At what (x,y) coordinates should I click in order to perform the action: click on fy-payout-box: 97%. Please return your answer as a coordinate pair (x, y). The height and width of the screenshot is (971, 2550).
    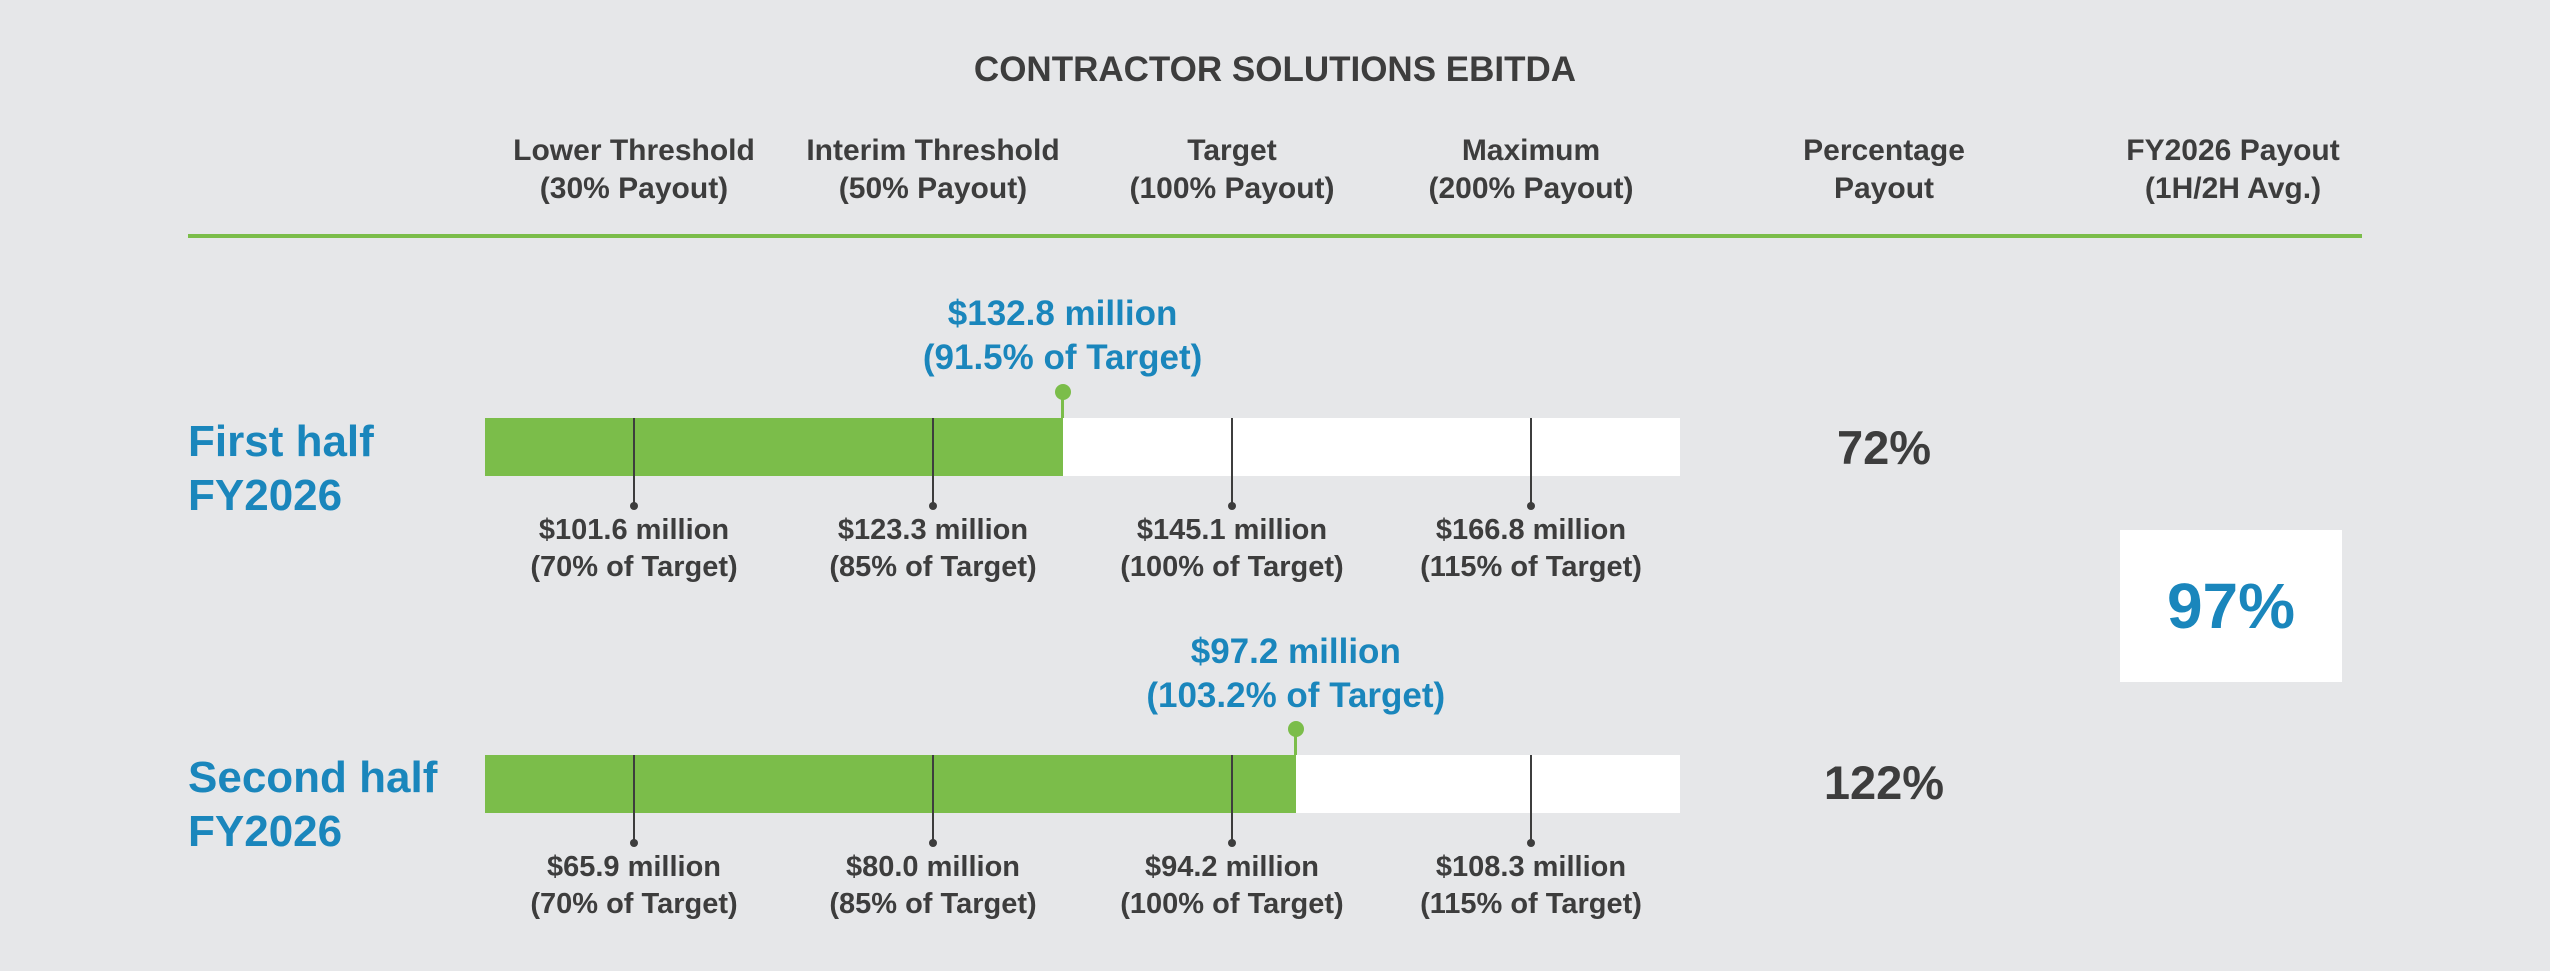
    Looking at the image, I should click on (2231, 606).